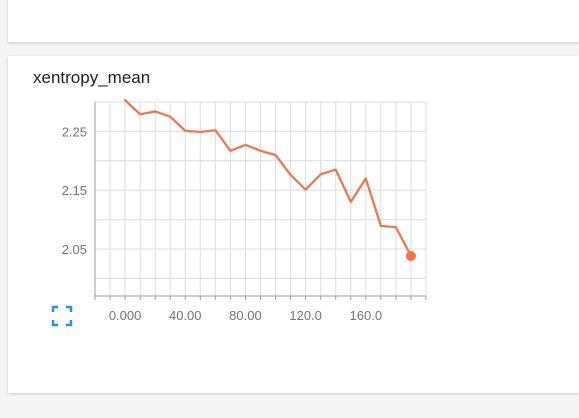 The height and width of the screenshot is (418, 579). What do you see at coordinates (74, 131) in the screenshot?
I see `y-tick-label: 2.25` at bounding box center [74, 131].